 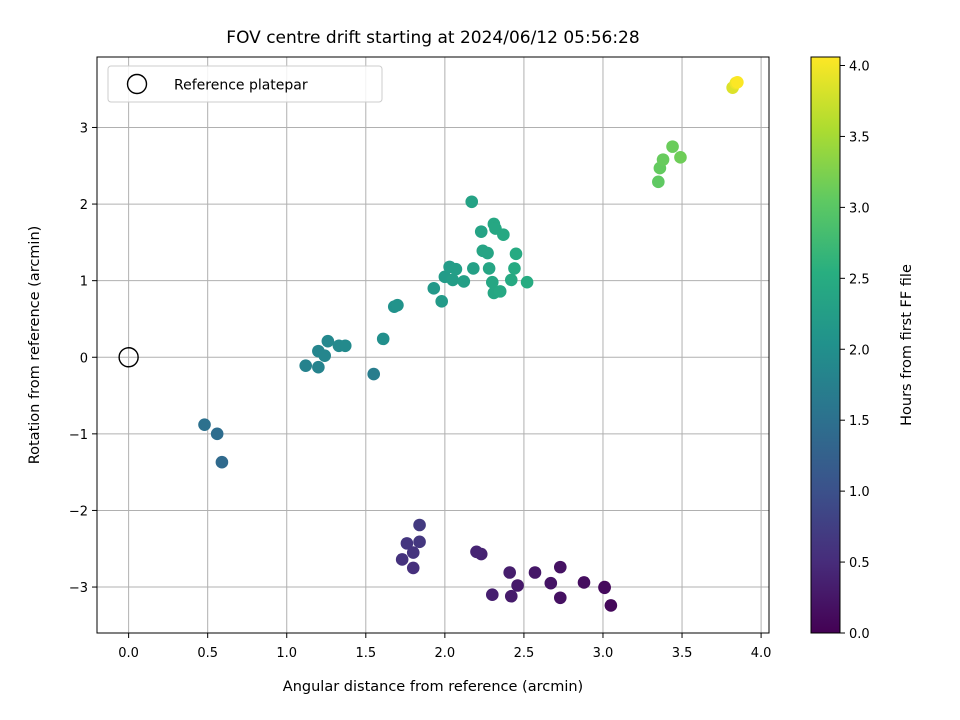 I want to click on x-tick-label: 2.5, so click(x=524, y=653).